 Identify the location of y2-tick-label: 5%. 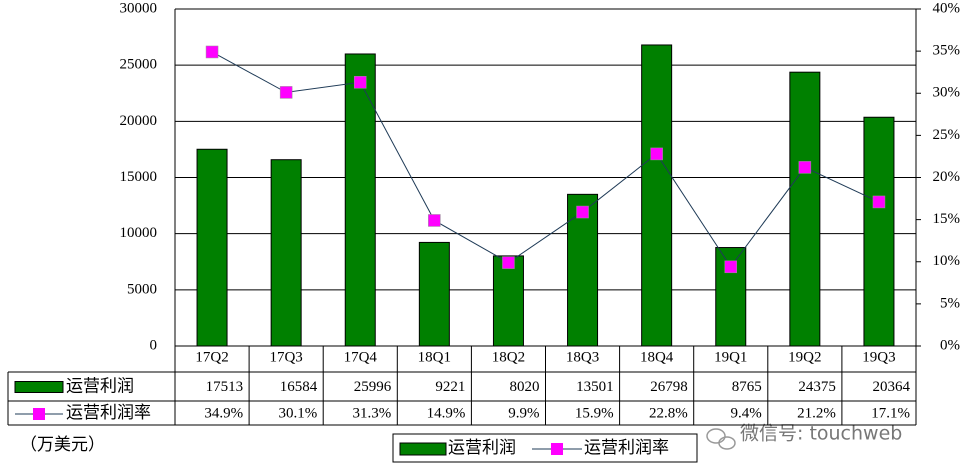
(950, 303).